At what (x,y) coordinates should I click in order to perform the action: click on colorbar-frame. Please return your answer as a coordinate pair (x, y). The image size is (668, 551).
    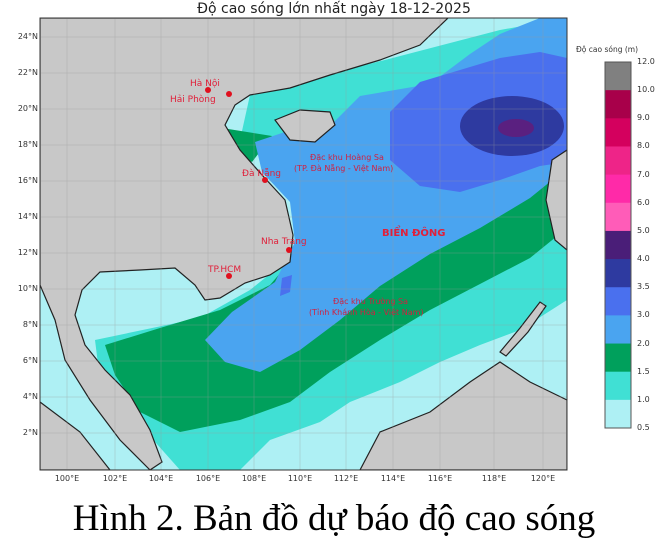
    Looking at the image, I should click on (618, 245).